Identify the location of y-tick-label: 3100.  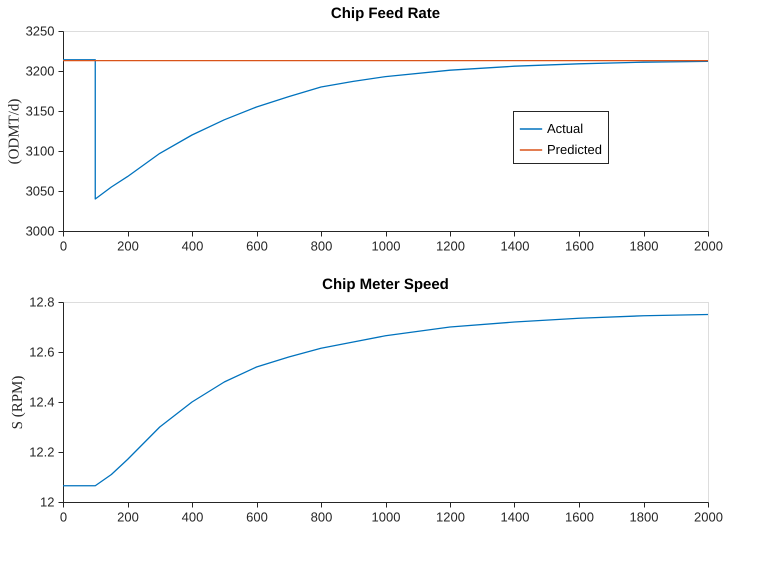
(40, 151).